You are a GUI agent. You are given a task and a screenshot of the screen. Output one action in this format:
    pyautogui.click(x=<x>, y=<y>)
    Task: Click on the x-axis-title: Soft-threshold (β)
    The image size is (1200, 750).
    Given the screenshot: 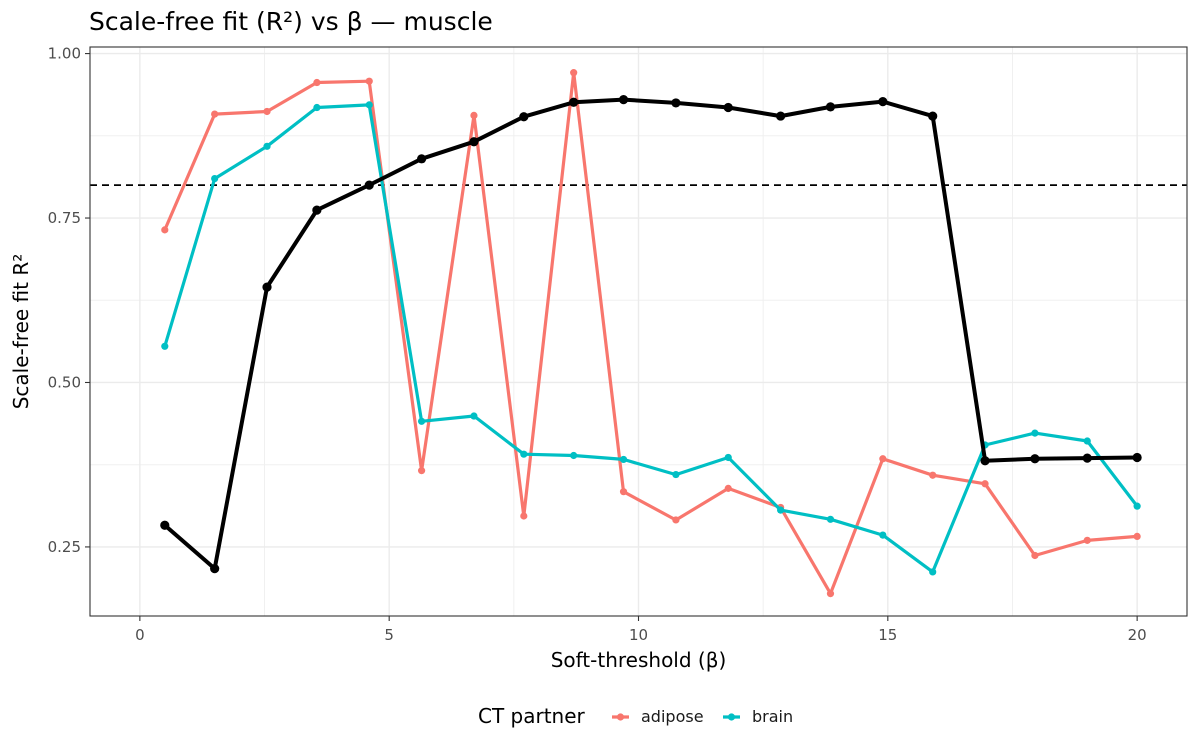 What is the action you would take?
    pyautogui.click(x=639, y=660)
    